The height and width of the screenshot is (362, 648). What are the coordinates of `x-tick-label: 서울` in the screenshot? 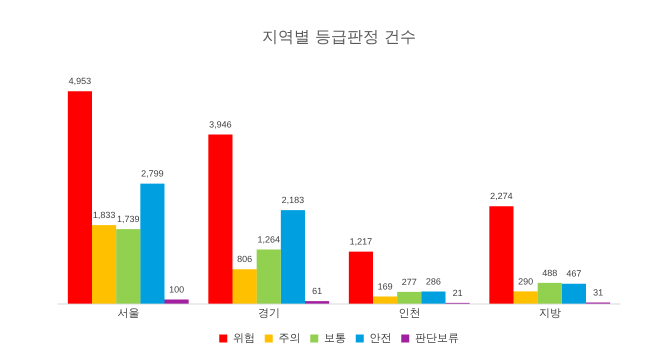 It's located at (128, 313).